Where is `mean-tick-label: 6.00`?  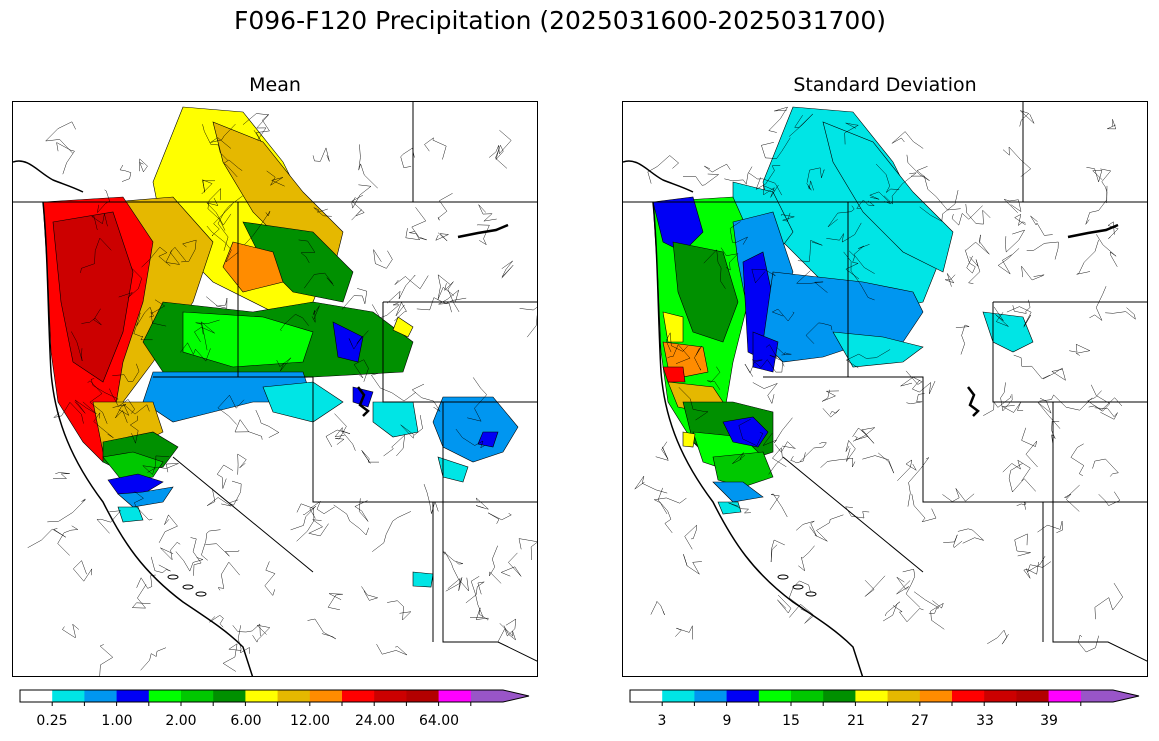
mean-tick-label: 6.00 is located at coordinates (246, 721).